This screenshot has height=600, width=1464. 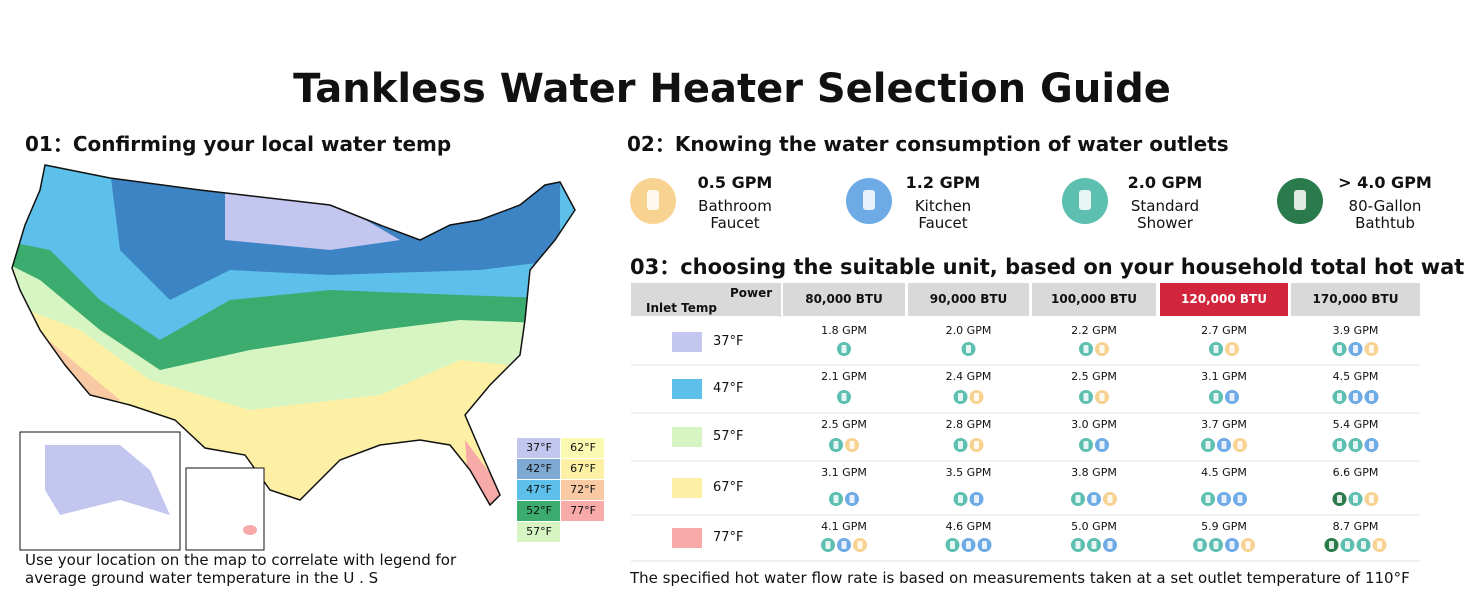 I want to click on outlet-flow: > 4.0 GPM, so click(x=1385, y=182).